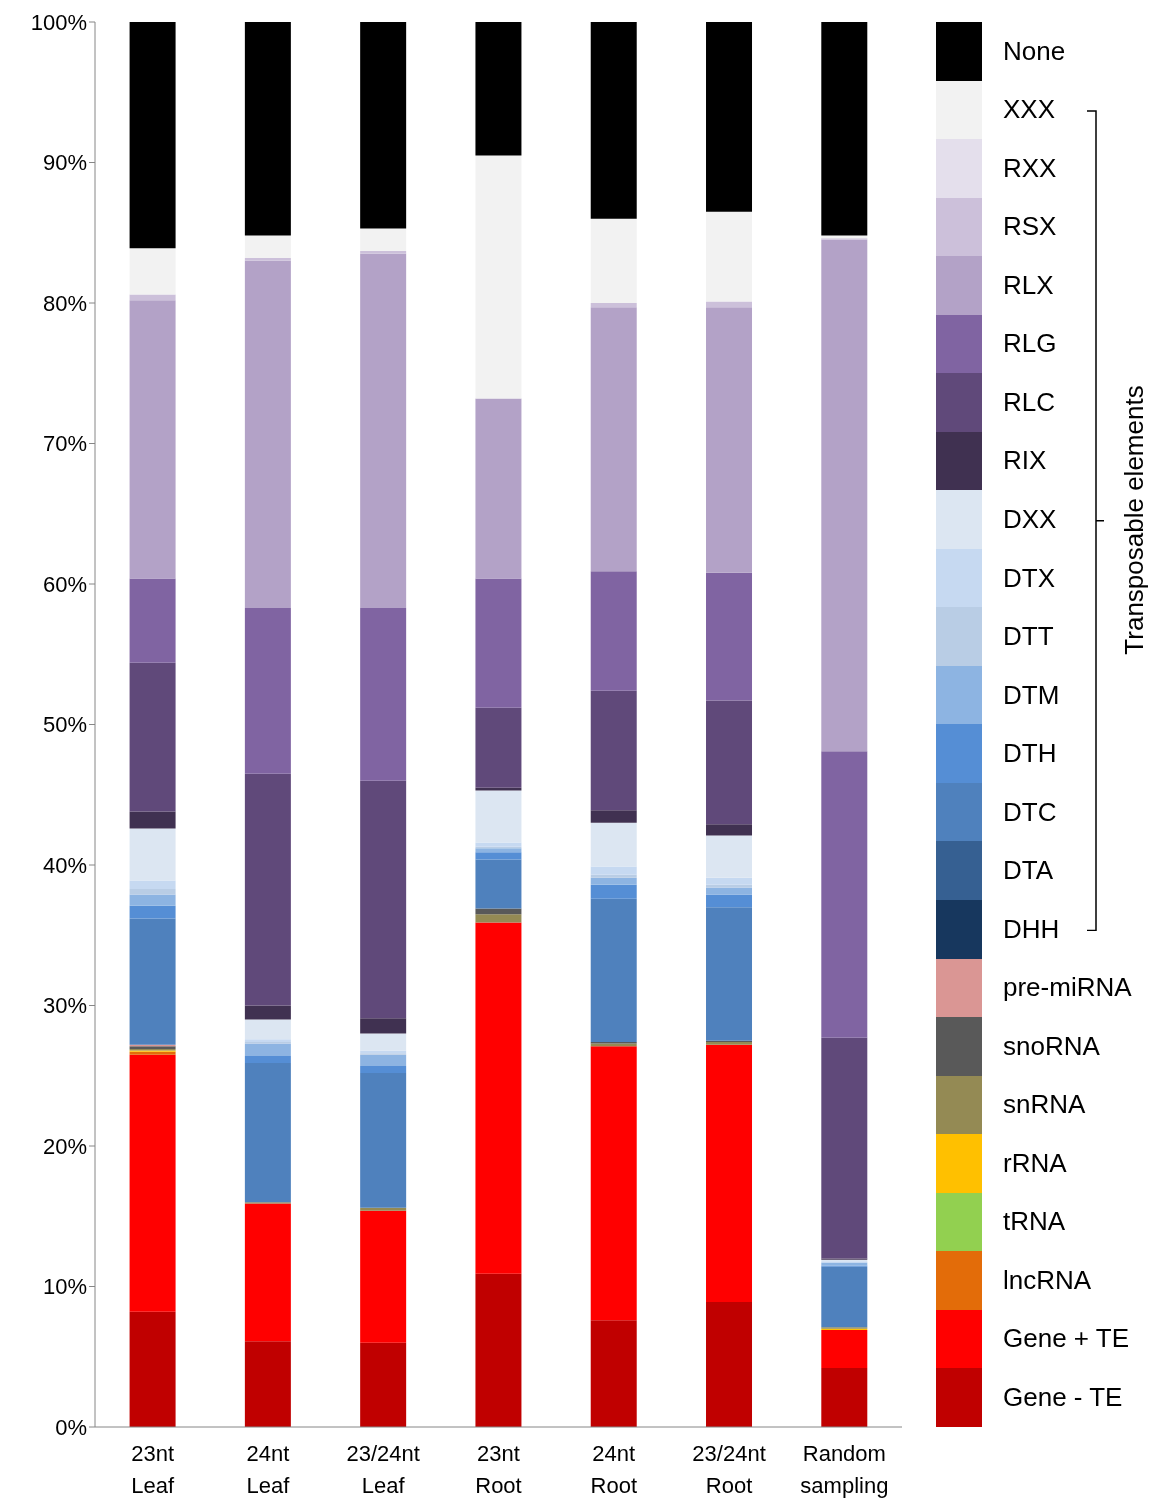 The height and width of the screenshot is (1510, 1160). I want to click on x-tick-label: 23/24nt Root, so click(729, 1469).